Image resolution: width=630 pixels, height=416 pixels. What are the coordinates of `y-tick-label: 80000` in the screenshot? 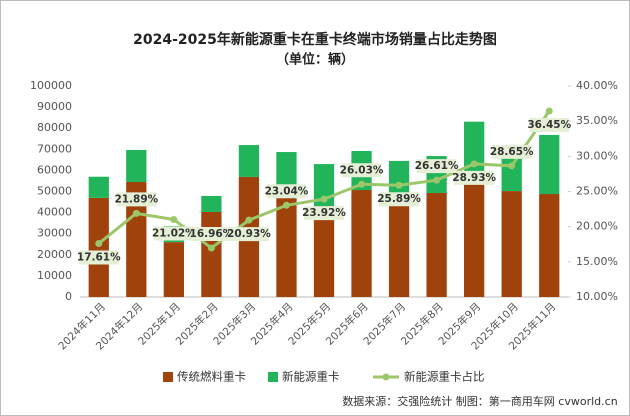 It's located at (54, 127).